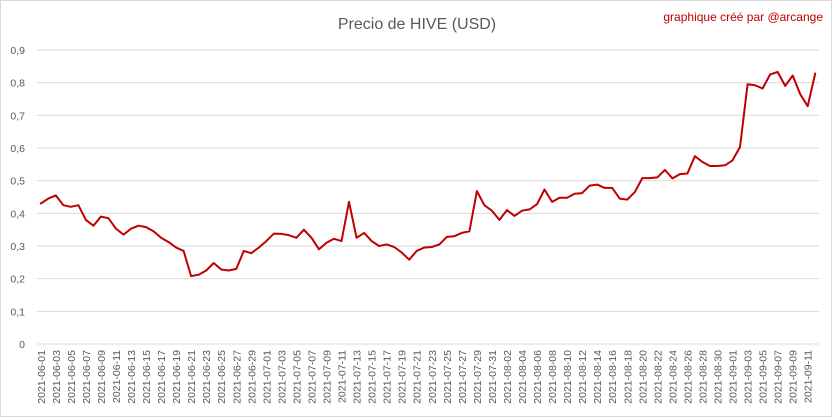 This screenshot has width=832, height=418. What do you see at coordinates (282, 377) in the screenshot?
I see `x-tick-label: 2021-07-03` at bounding box center [282, 377].